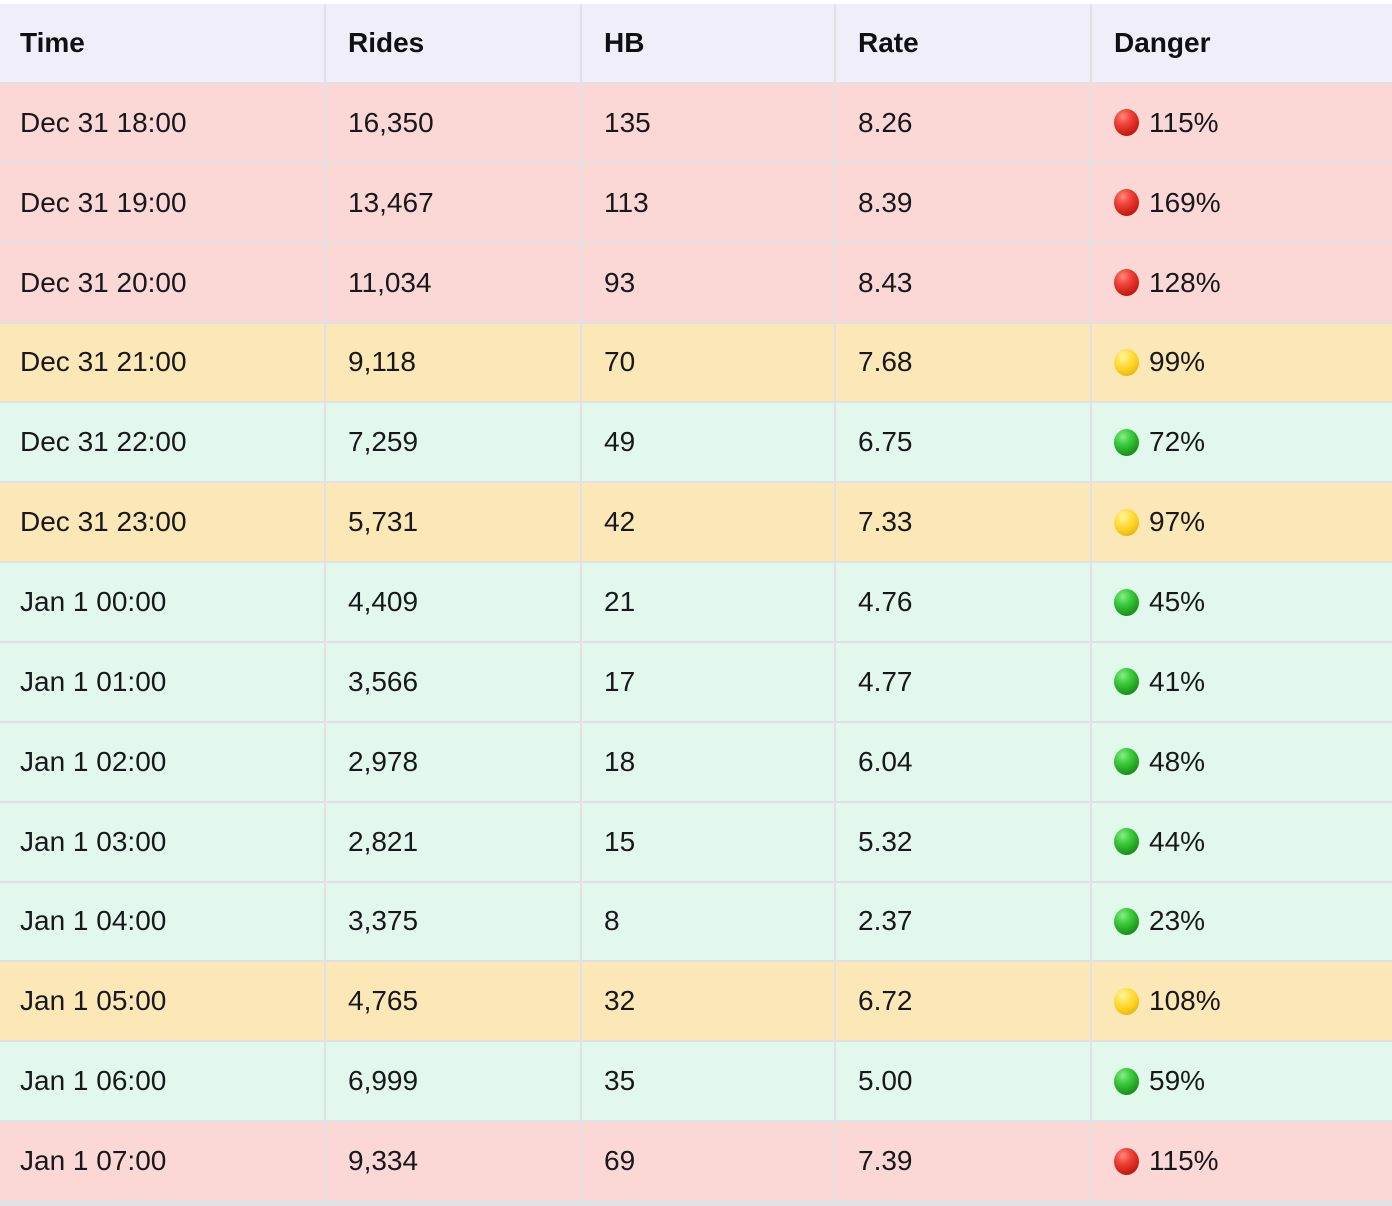  Describe the element at coordinates (1177, 1081) in the screenshot. I see `danger-percent: 59%` at that location.